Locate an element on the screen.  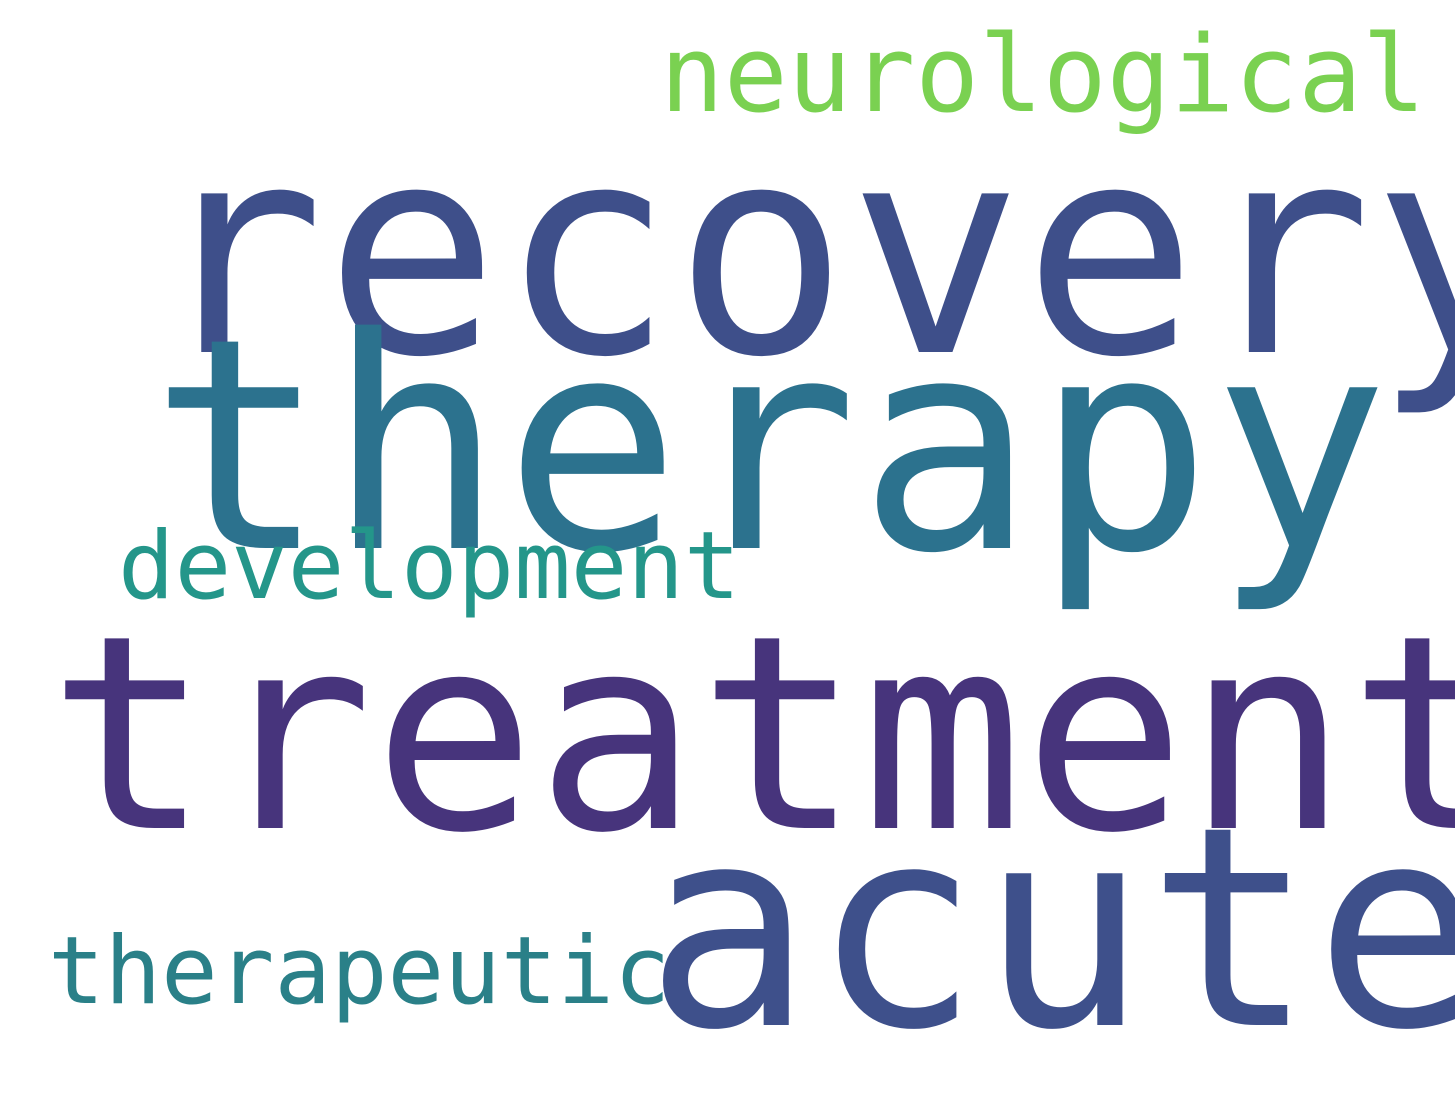
word-development: development is located at coordinates (429, 566).